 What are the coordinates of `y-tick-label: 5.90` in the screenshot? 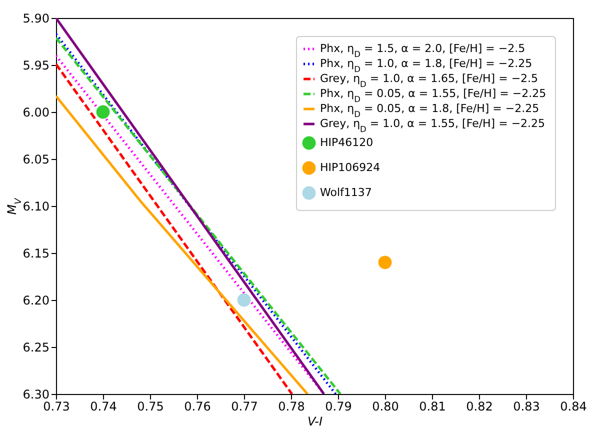 It's located at (36, 19).